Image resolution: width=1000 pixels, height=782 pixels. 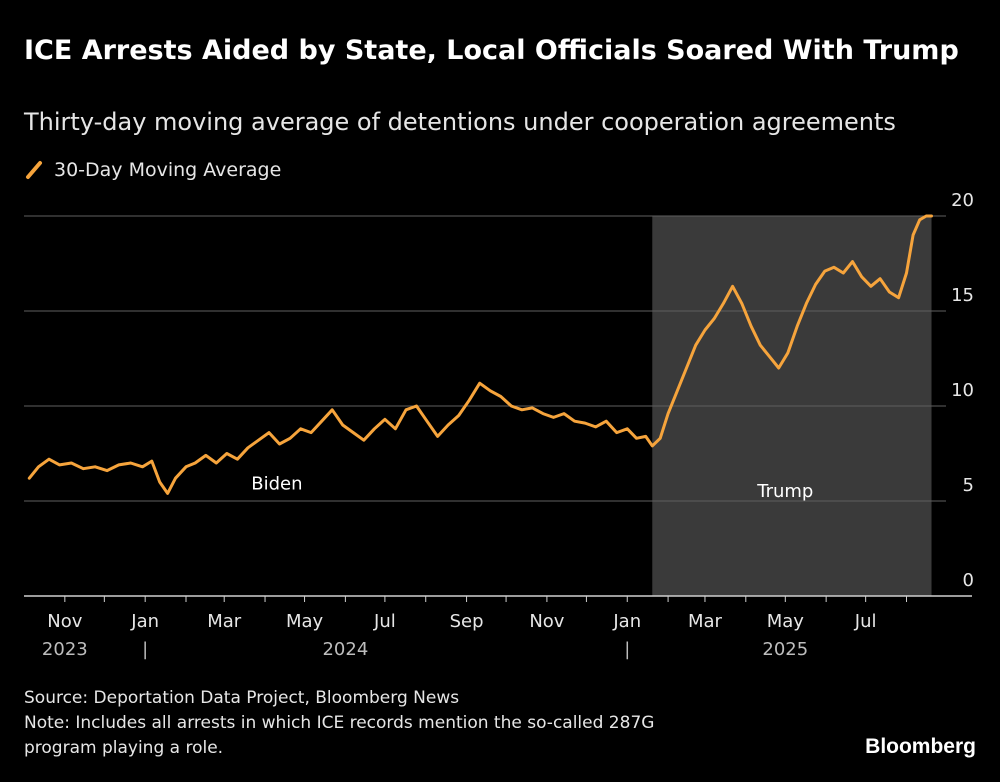 I want to click on year-label-2023: 2023, so click(x=65, y=649).